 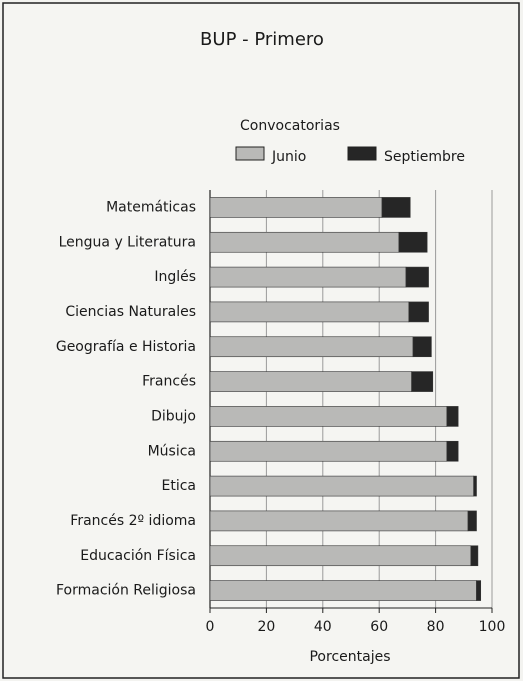 What do you see at coordinates (210, 627) in the screenshot?
I see `x-tick-label: 0` at bounding box center [210, 627].